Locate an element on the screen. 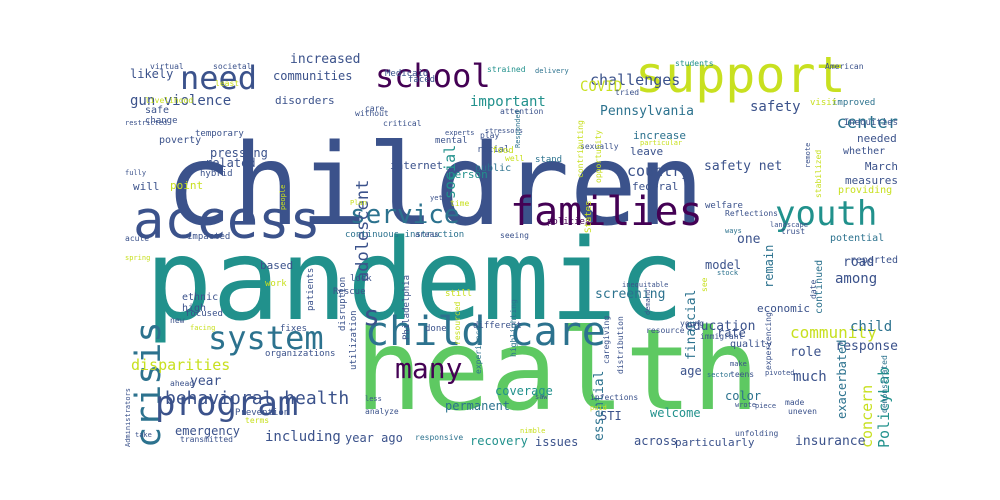 The image size is (1000, 500). cloud-word-federal: federal is located at coordinates (655, 186).